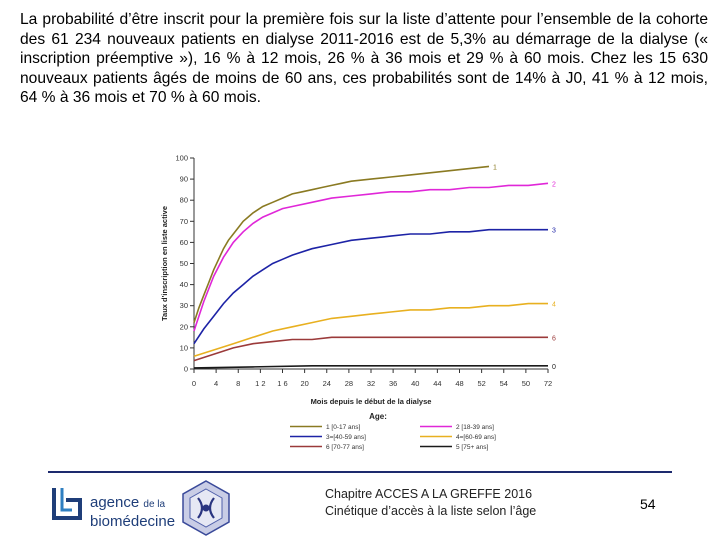  What do you see at coordinates (282, 383) in the screenshot?
I see `x-tick-label: 1 6` at bounding box center [282, 383].